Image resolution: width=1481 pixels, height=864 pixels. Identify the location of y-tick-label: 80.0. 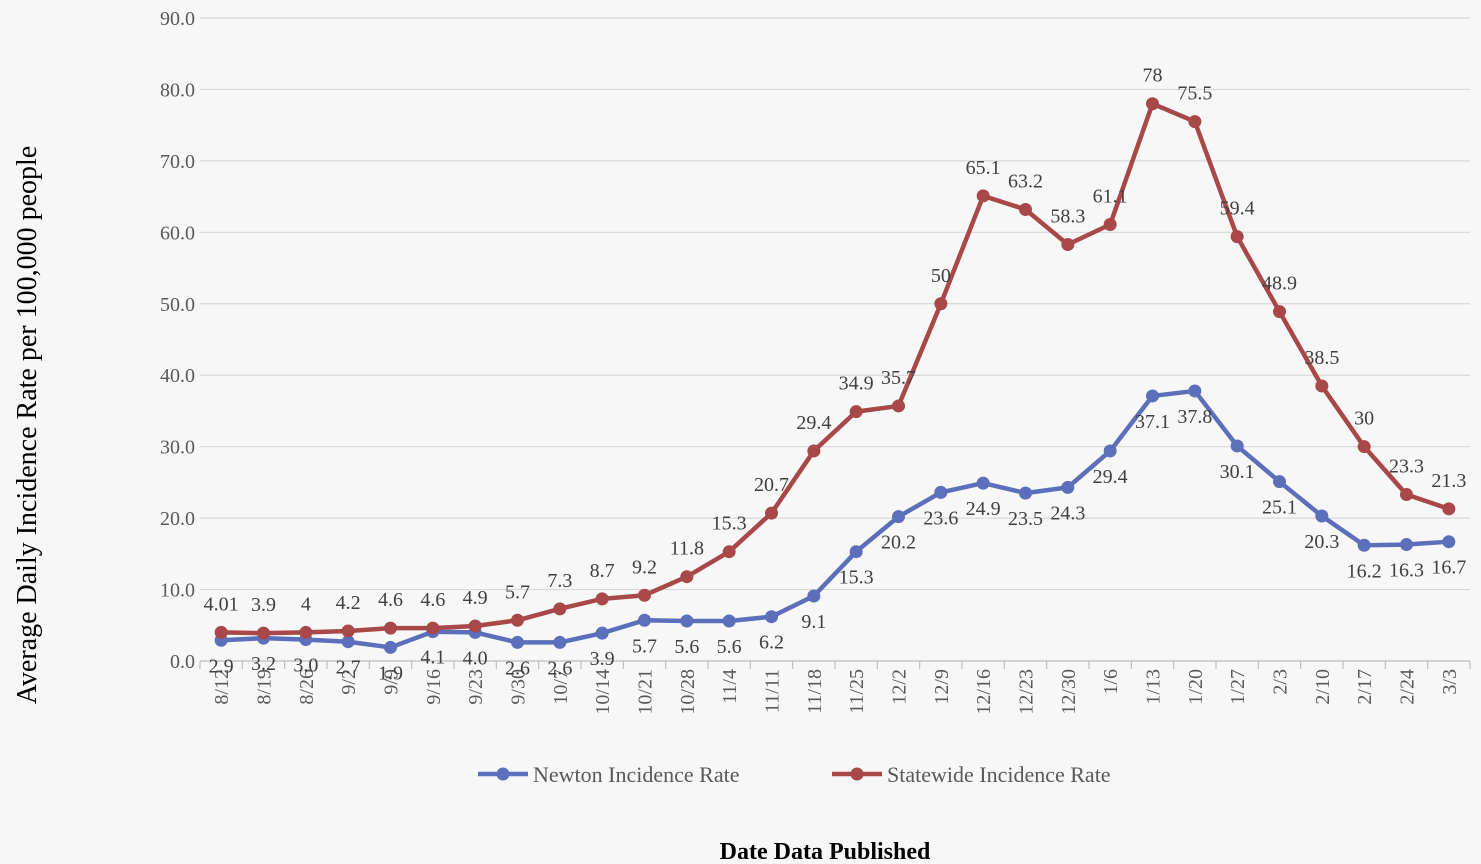
(177, 90).